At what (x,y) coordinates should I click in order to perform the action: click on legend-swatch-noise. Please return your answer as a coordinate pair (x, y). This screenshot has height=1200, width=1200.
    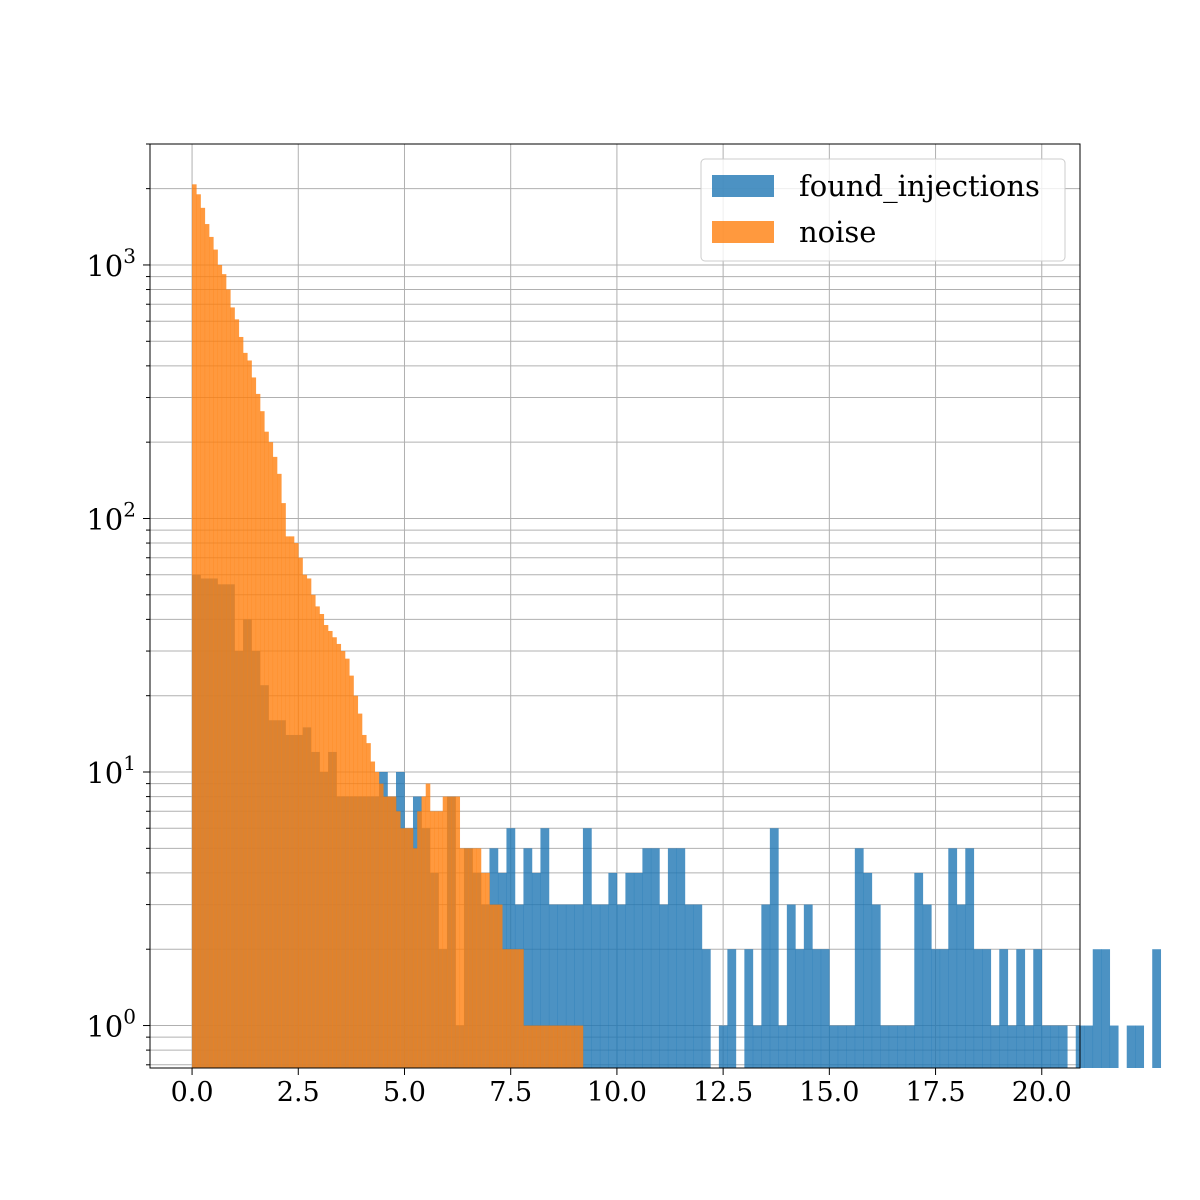
    Looking at the image, I should click on (743, 232).